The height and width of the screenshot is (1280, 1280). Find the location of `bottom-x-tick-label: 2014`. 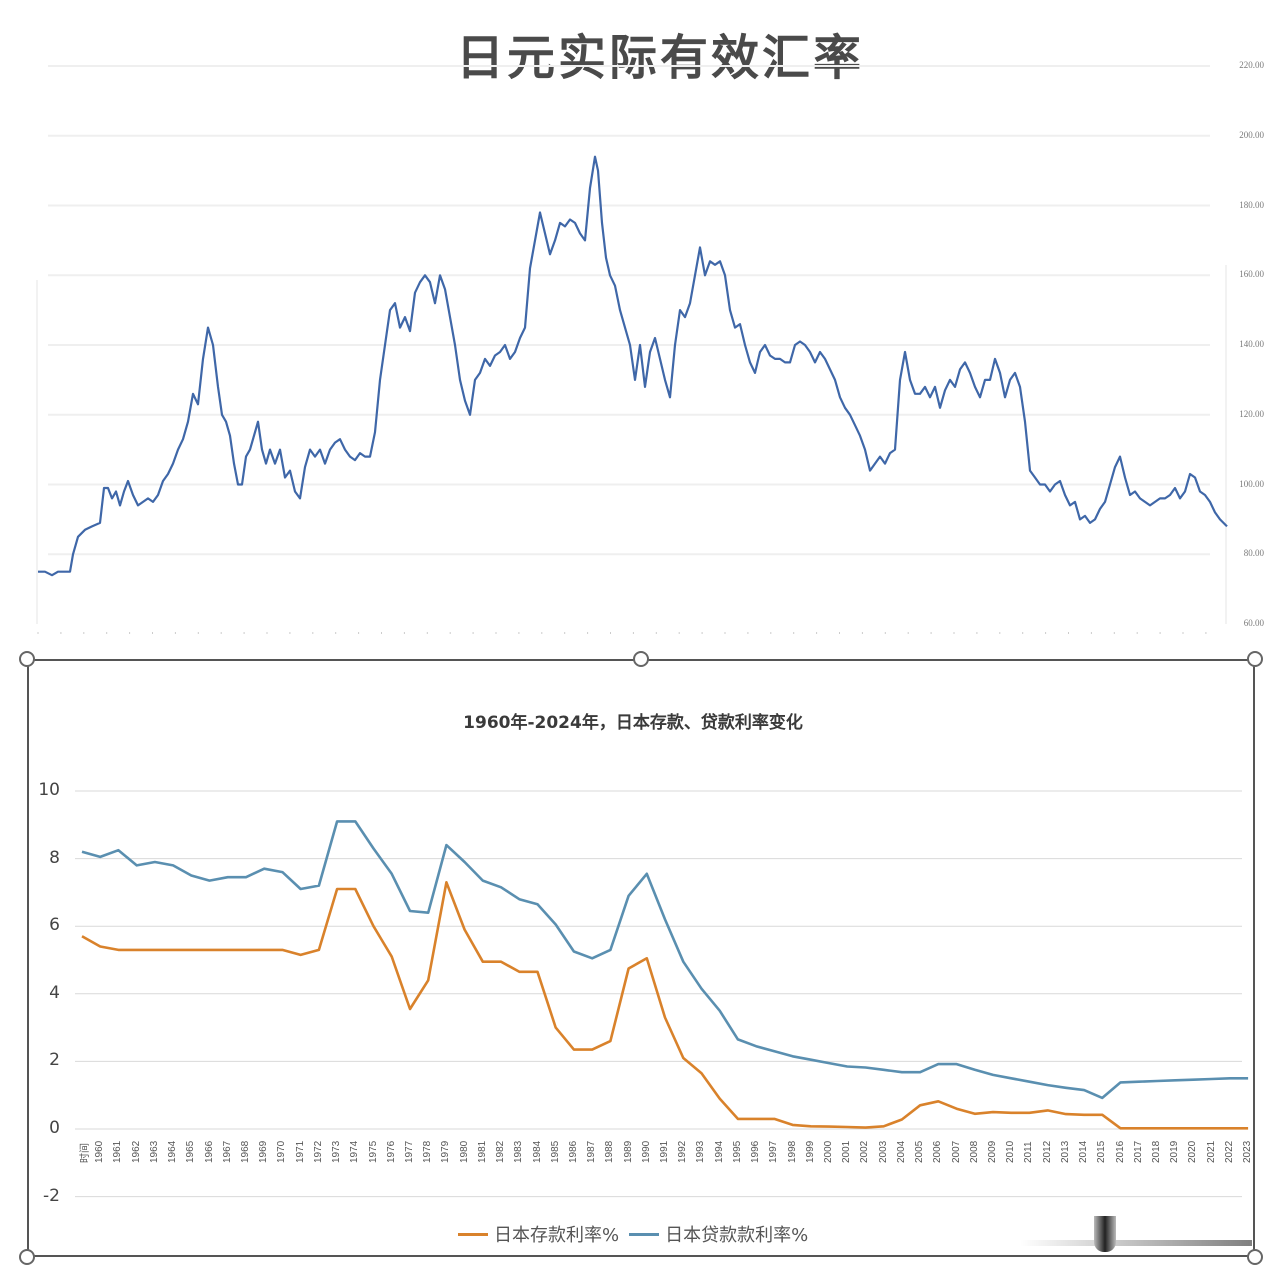

bottom-x-tick-label: 2014 is located at coordinates (1084, 1151).